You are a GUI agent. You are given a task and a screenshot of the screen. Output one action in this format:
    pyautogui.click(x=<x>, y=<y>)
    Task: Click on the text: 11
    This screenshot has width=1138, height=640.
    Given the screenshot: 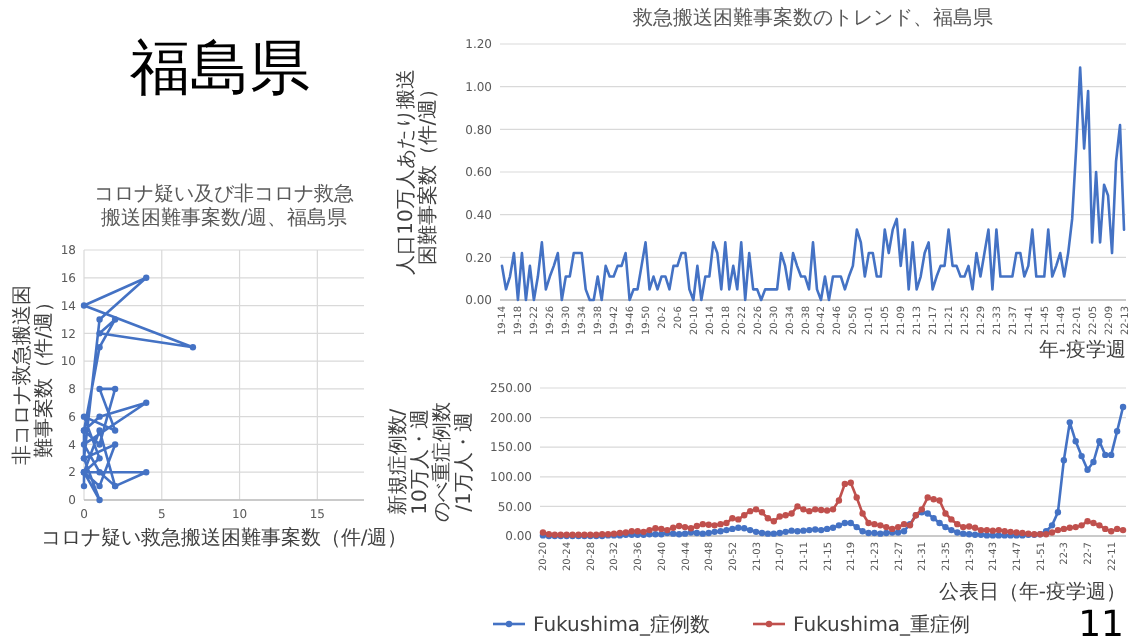 What is the action you would take?
    pyautogui.click(x=1101, y=622)
    